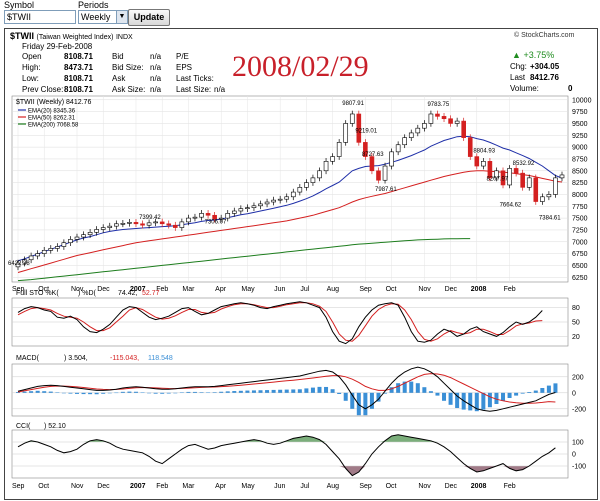  Describe the element at coordinates (438, 105) in the screenshot. I see `price-annotation: 9783.75` at that location.